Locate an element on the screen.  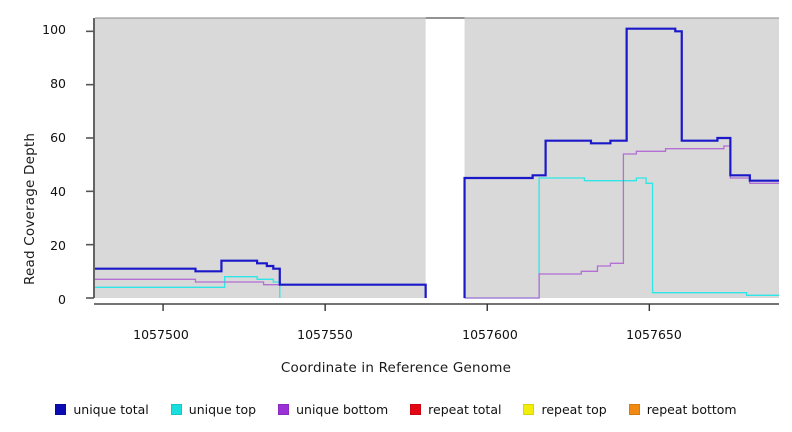
y-tick-label-100: 100 is located at coordinates (54, 29).